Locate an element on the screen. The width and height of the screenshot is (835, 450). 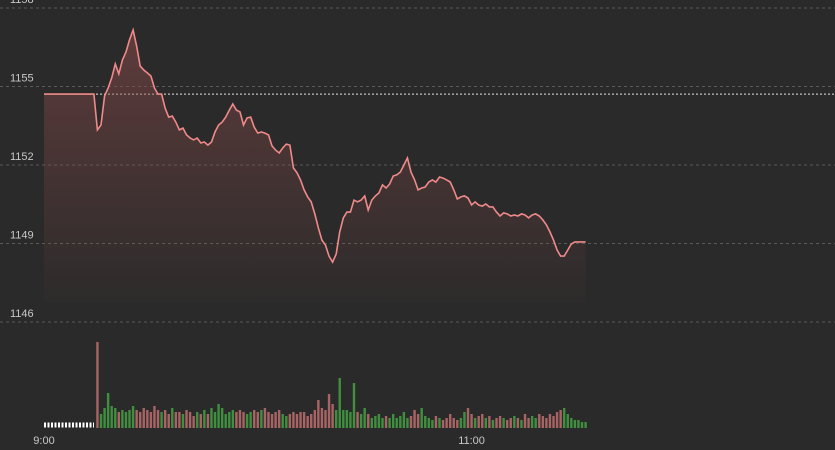
y-tick-label: 1152 is located at coordinates (22, 157).